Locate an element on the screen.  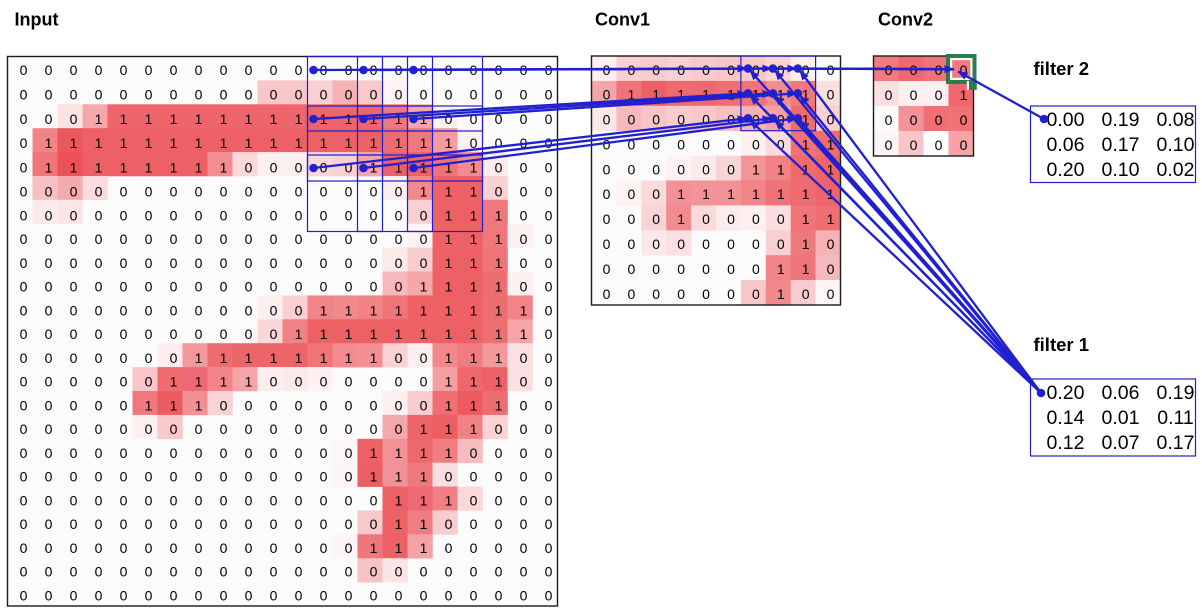
svg-text: Conv1 is located at coordinates (622, 20).